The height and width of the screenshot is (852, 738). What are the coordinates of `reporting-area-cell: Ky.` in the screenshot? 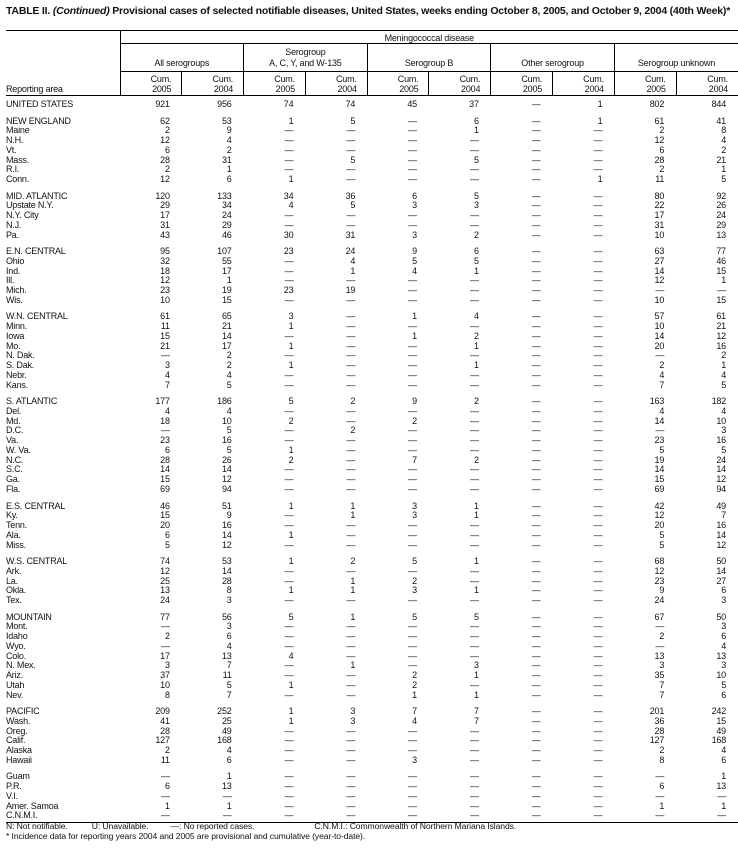 It's located at (12, 515).